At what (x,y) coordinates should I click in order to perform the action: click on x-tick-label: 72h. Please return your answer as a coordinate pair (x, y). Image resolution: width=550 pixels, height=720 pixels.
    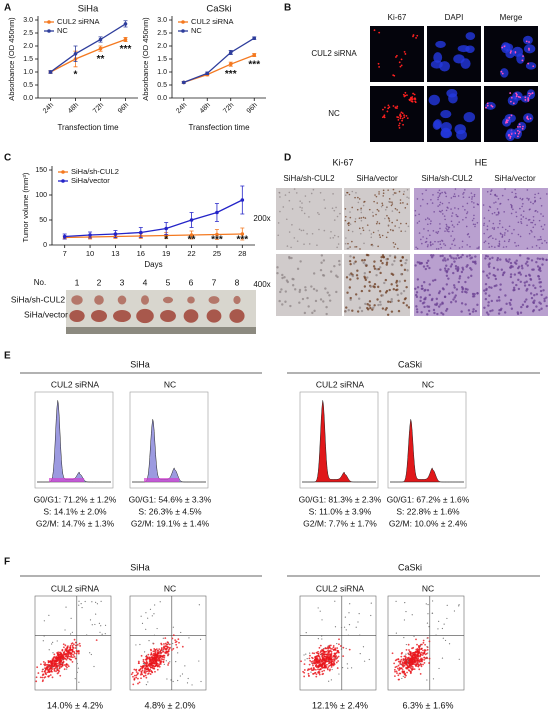
    Looking at the image, I should click on (98, 108).